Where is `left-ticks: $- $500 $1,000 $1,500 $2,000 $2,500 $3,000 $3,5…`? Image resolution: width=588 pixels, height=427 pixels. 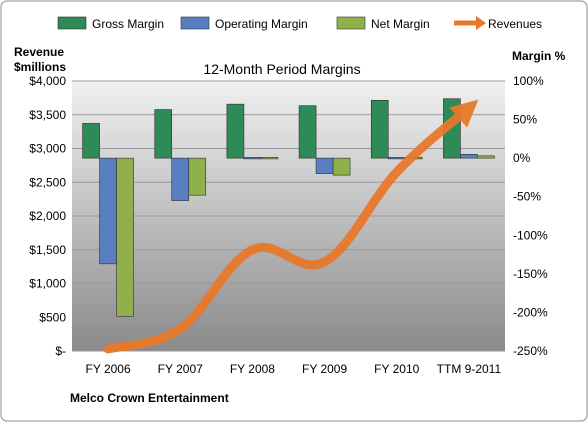 left-ticks: $- $500 $1,000 $1,500 $2,000 $2,500 $3,000 $3,5… is located at coordinates (47, 216).